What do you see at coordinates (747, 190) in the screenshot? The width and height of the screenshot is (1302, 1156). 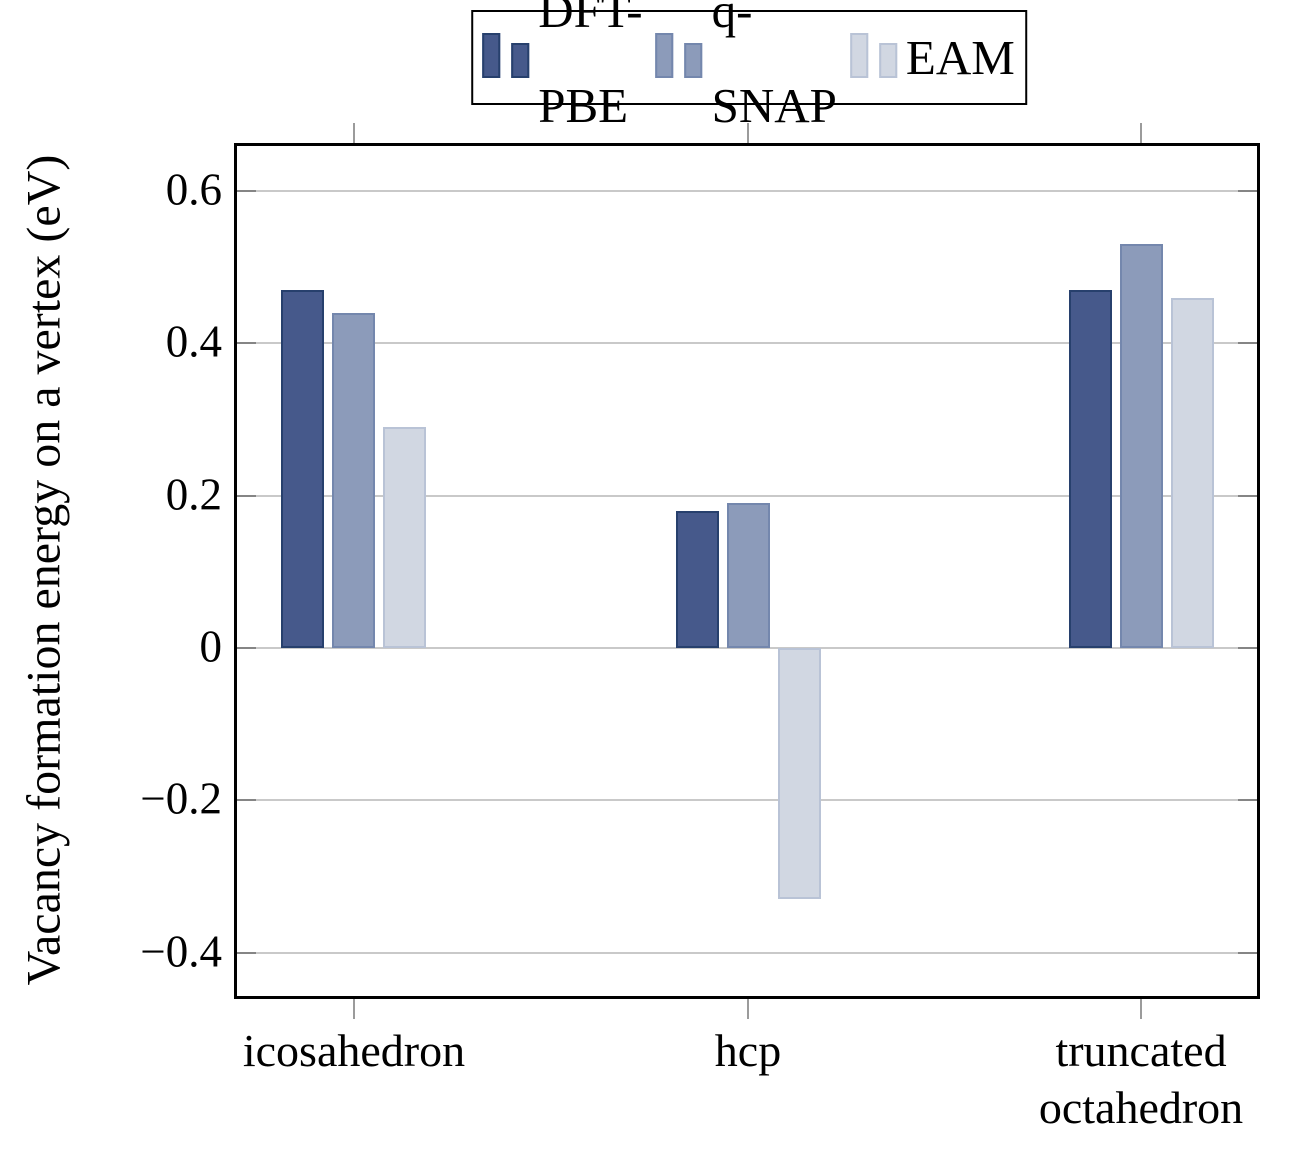 I see `gridline-y-0.6` at bounding box center [747, 190].